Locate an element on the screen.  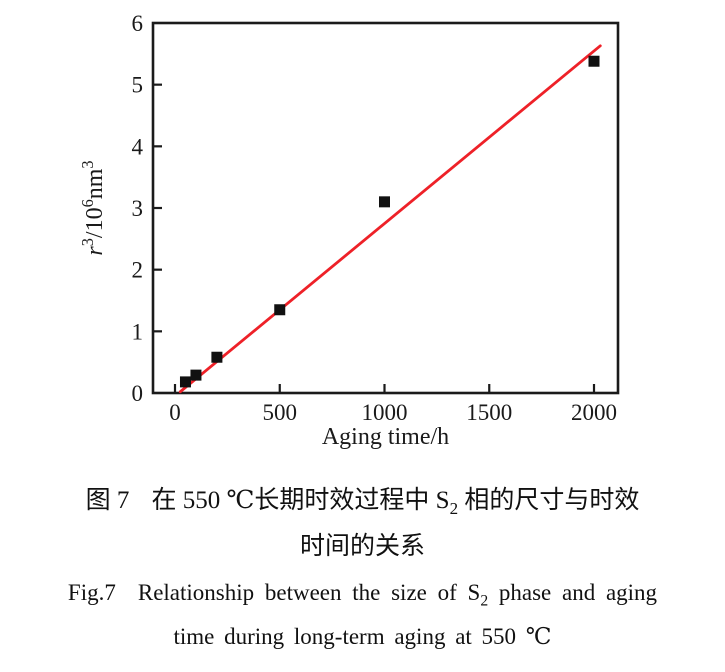
y-axis-variable: r is located at coordinates (95, 251).